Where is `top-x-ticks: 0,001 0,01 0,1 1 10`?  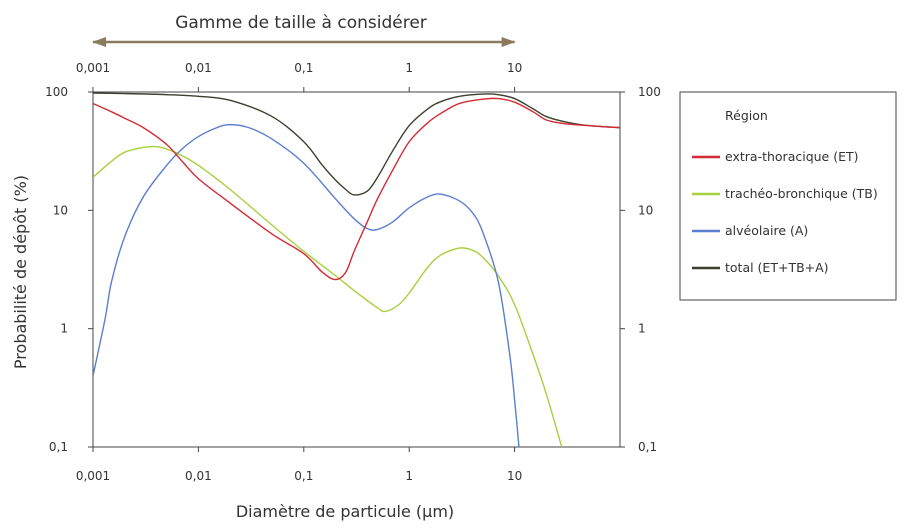 top-x-ticks: 0,001 0,01 0,1 1 10 is located at coordinates (299, 76).